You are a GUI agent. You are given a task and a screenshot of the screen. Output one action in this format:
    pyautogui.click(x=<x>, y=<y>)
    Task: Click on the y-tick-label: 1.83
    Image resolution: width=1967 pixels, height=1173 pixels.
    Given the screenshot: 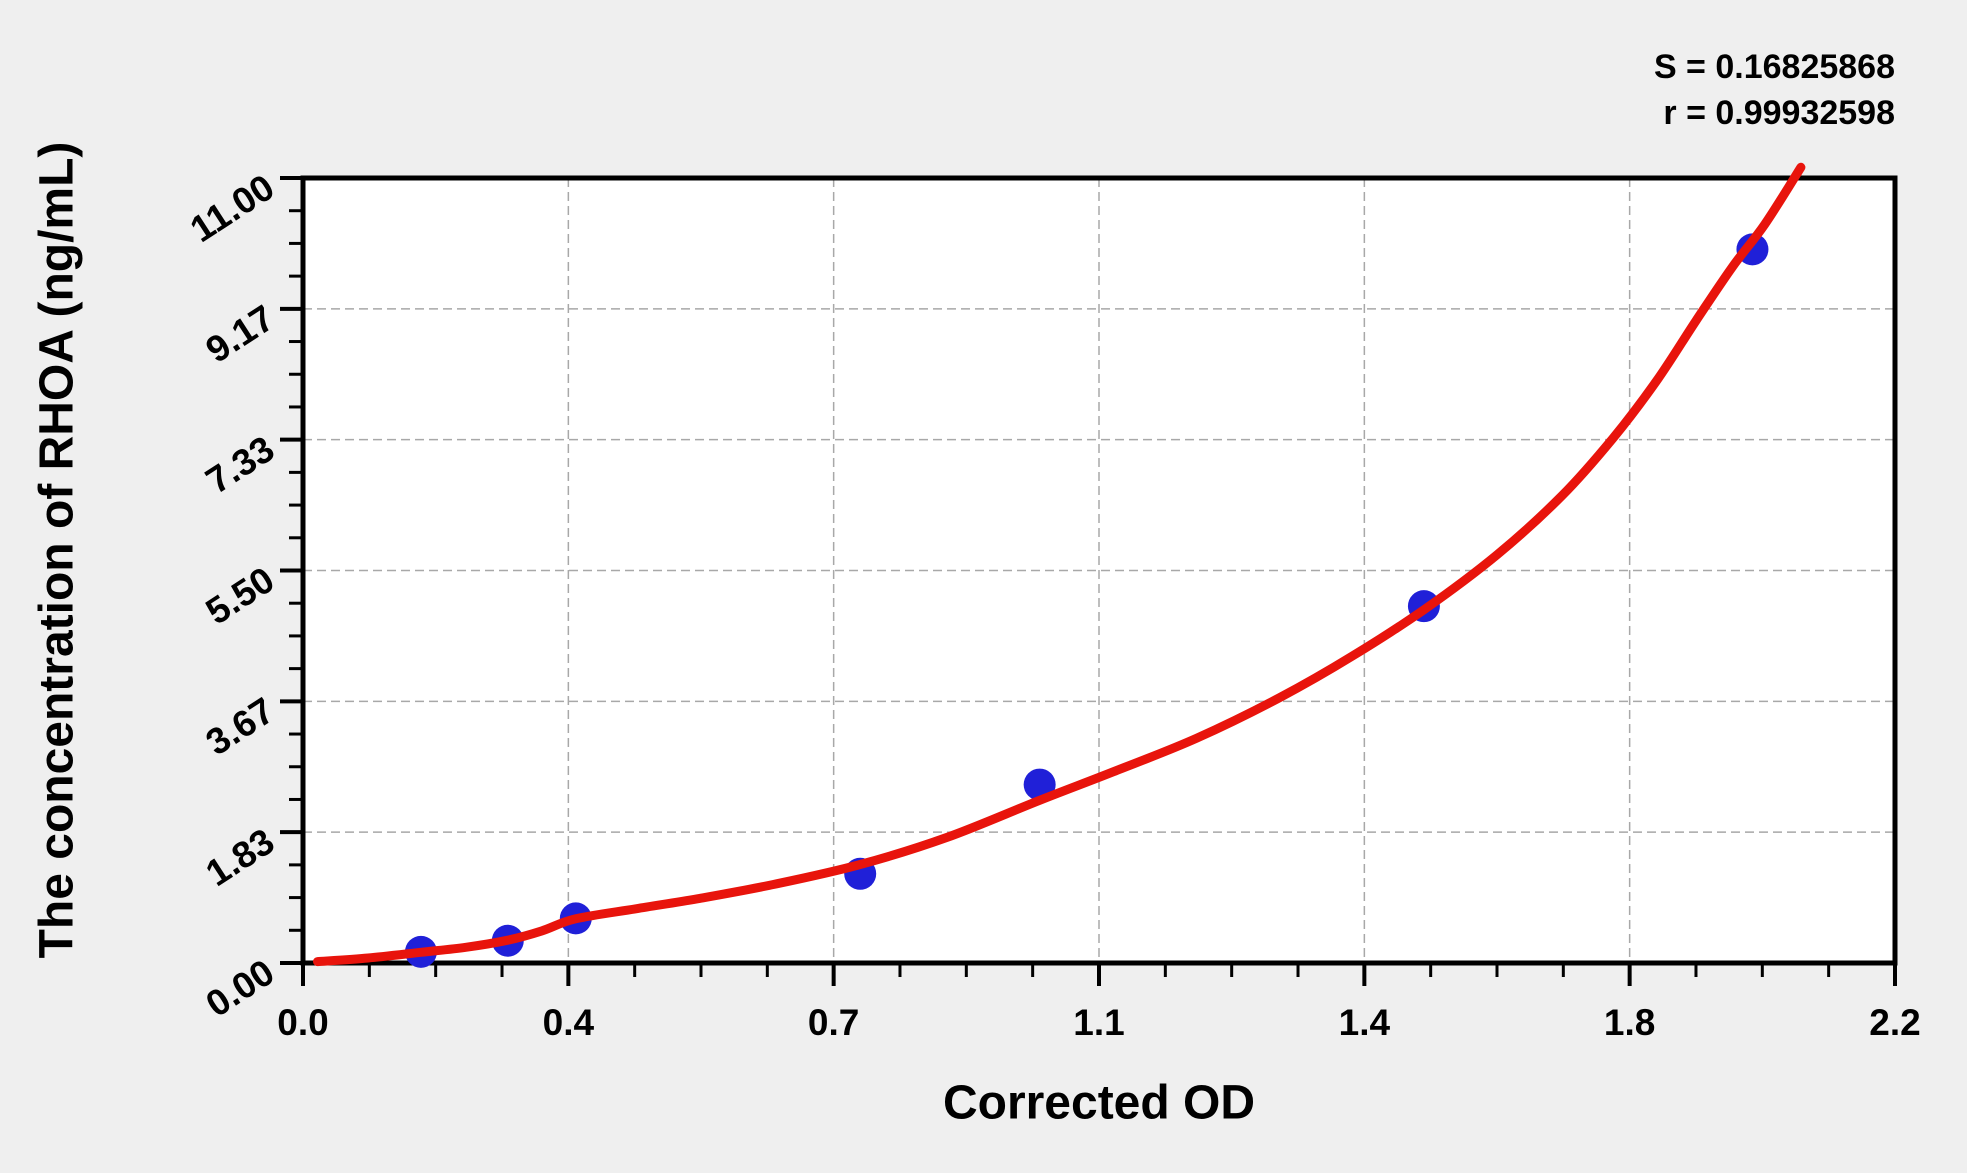 What is the action you would take?
    pyautogui.click(x=240, y=857)
    